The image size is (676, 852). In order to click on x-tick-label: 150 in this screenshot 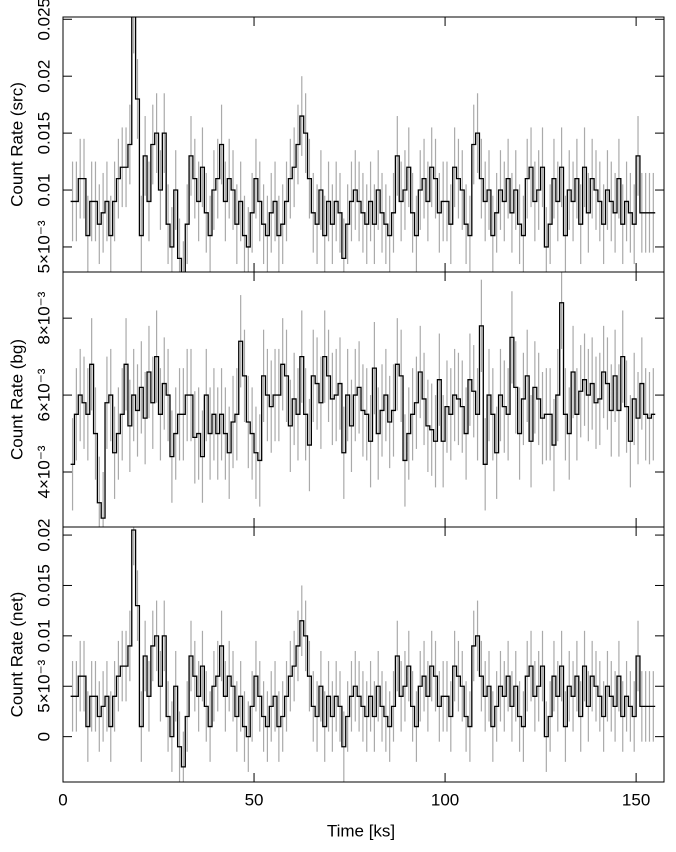, I will do `click(636, 799)`.